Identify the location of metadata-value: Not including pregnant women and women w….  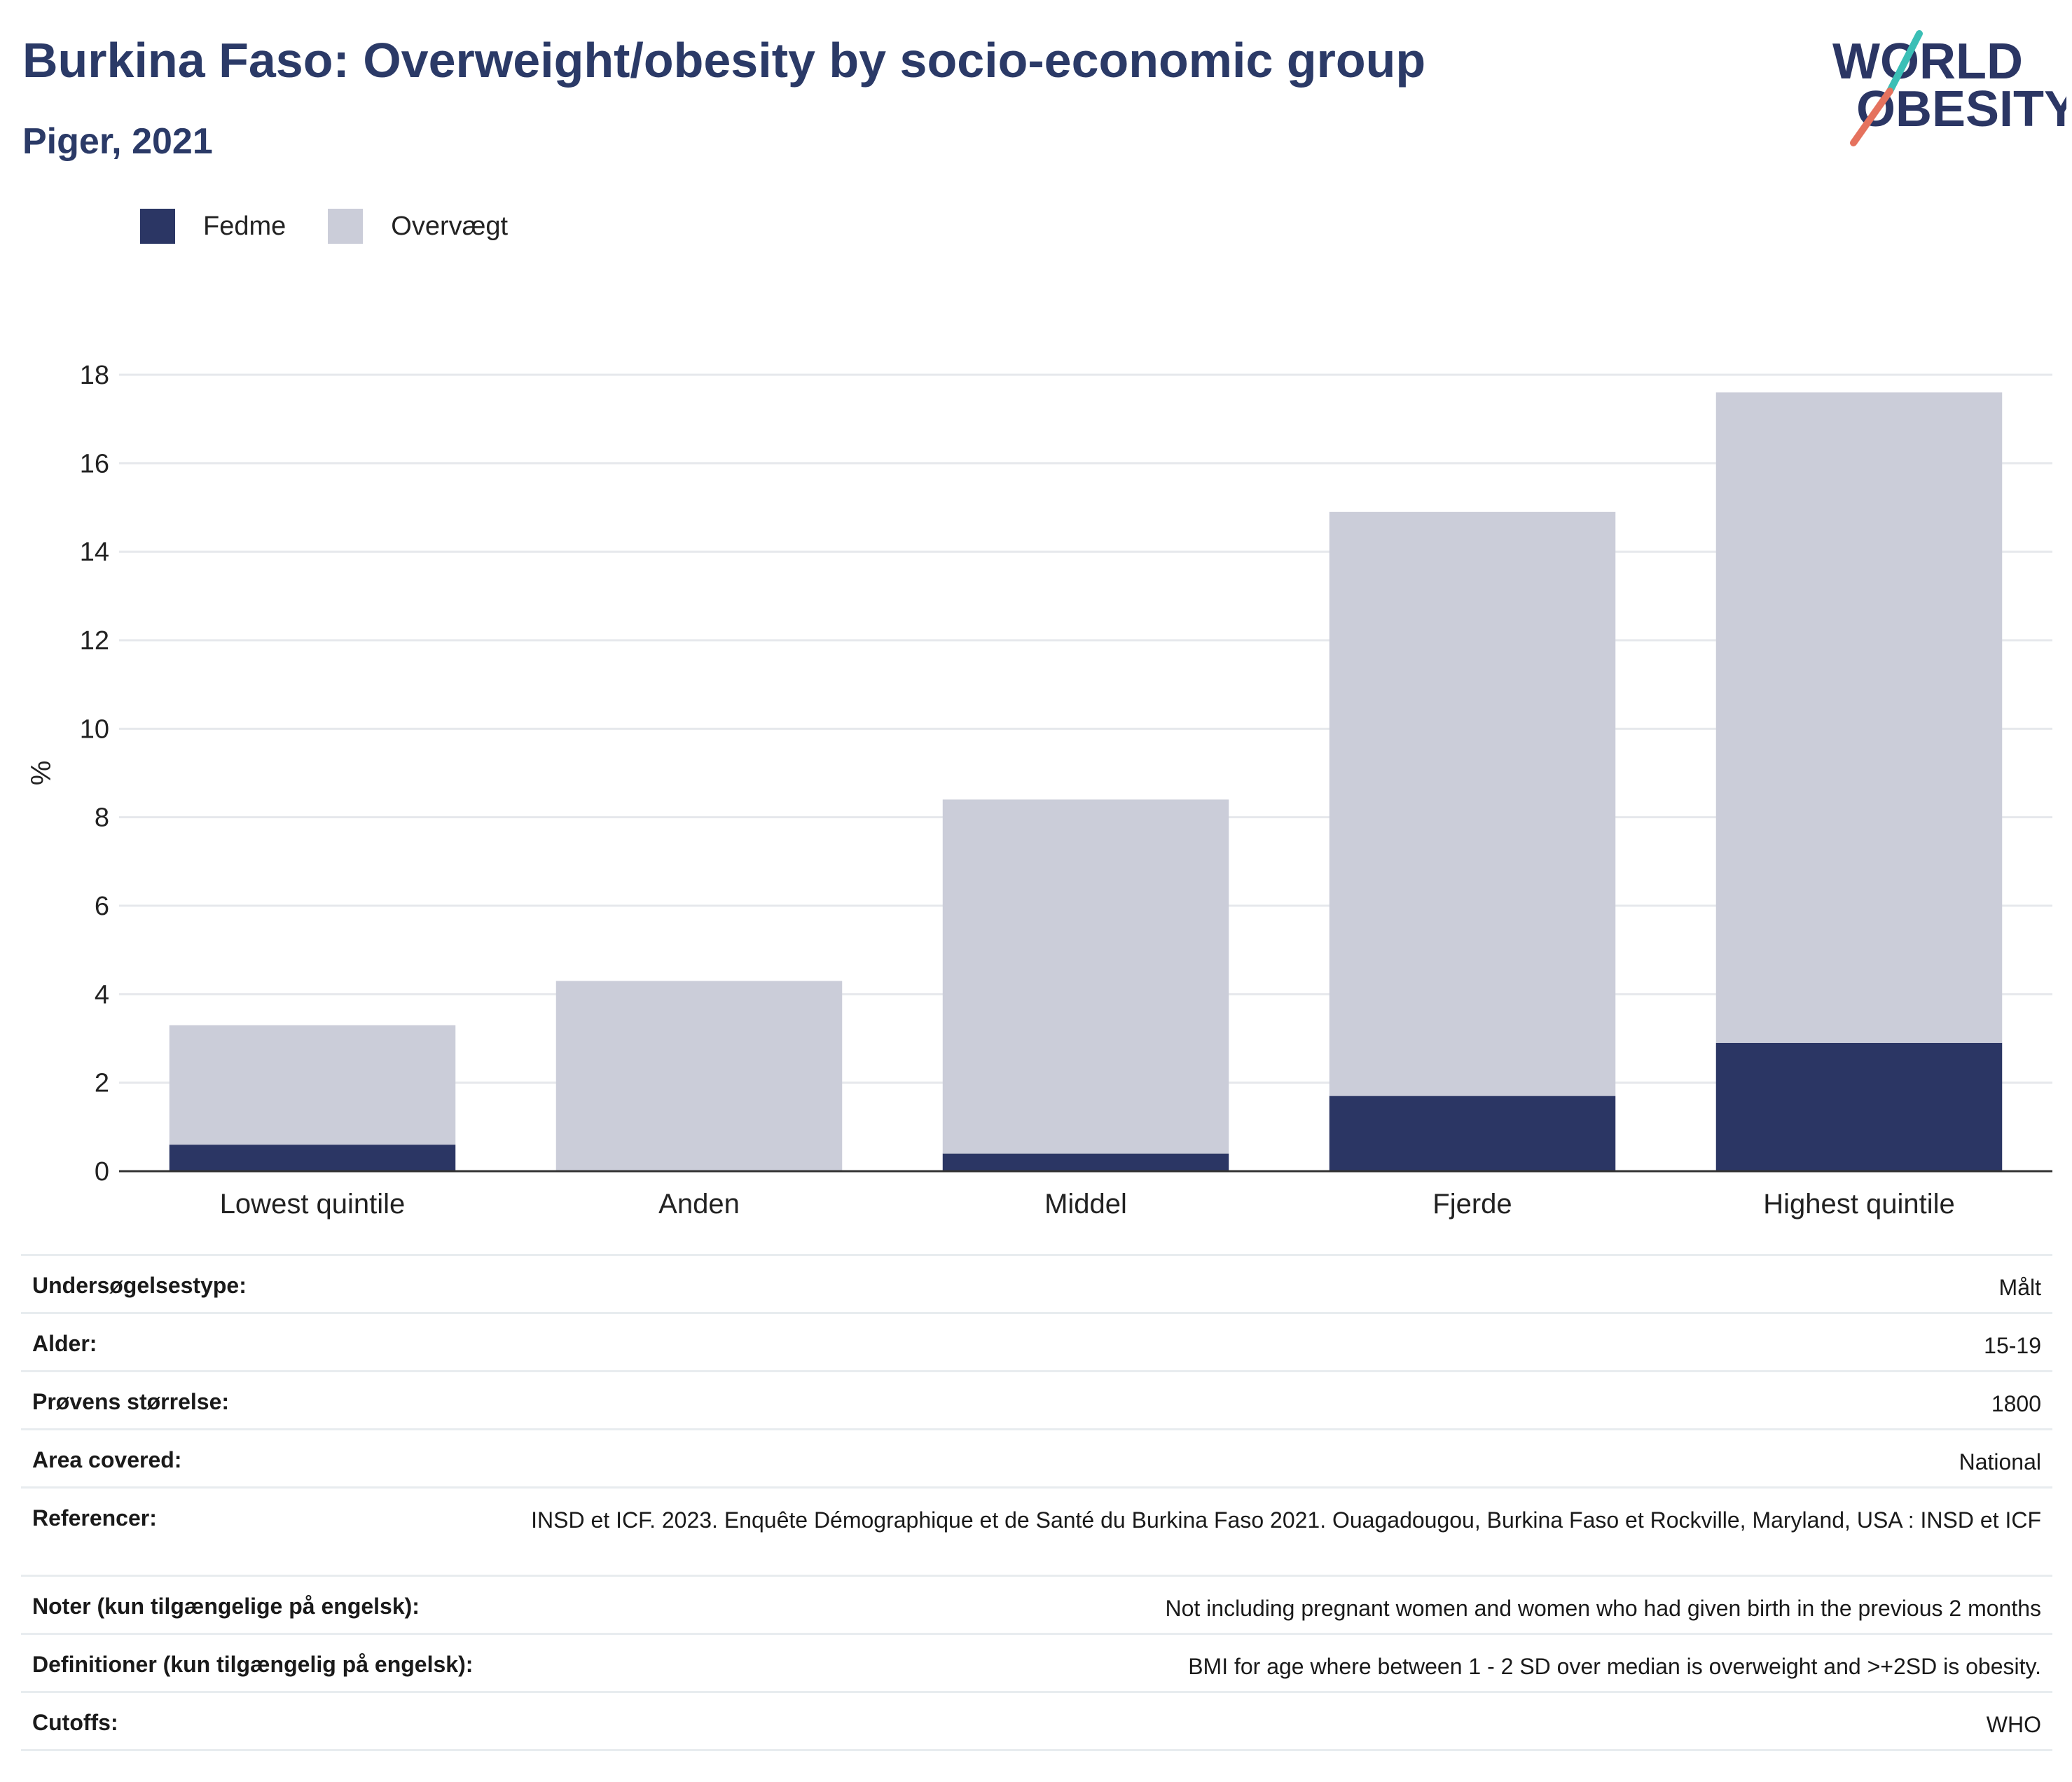
(1272, 1604).